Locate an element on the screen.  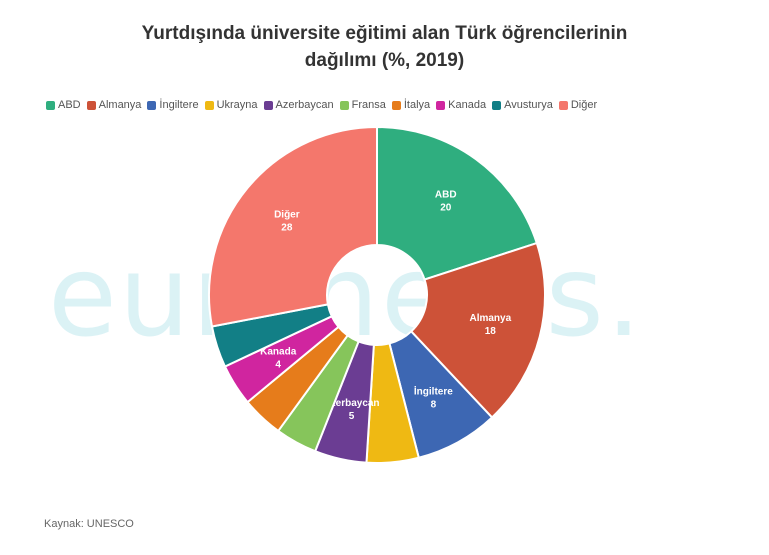
legend-item: Ukrayna is located at coordinates (231, 105).